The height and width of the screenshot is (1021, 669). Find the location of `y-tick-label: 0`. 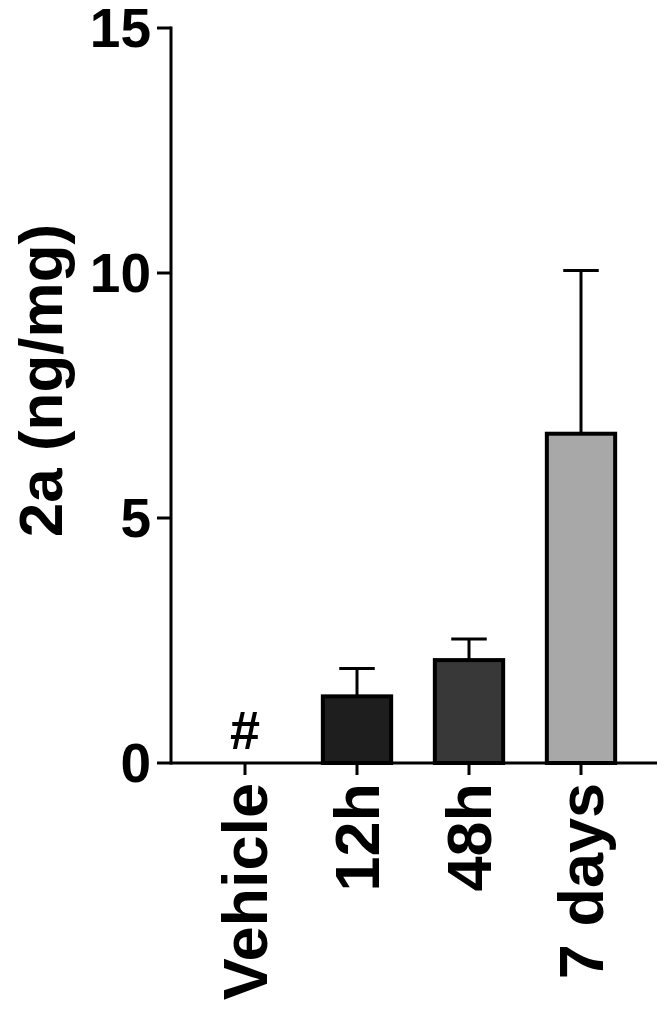

y-tick-label: 0 is located at coordinates (135, 763).